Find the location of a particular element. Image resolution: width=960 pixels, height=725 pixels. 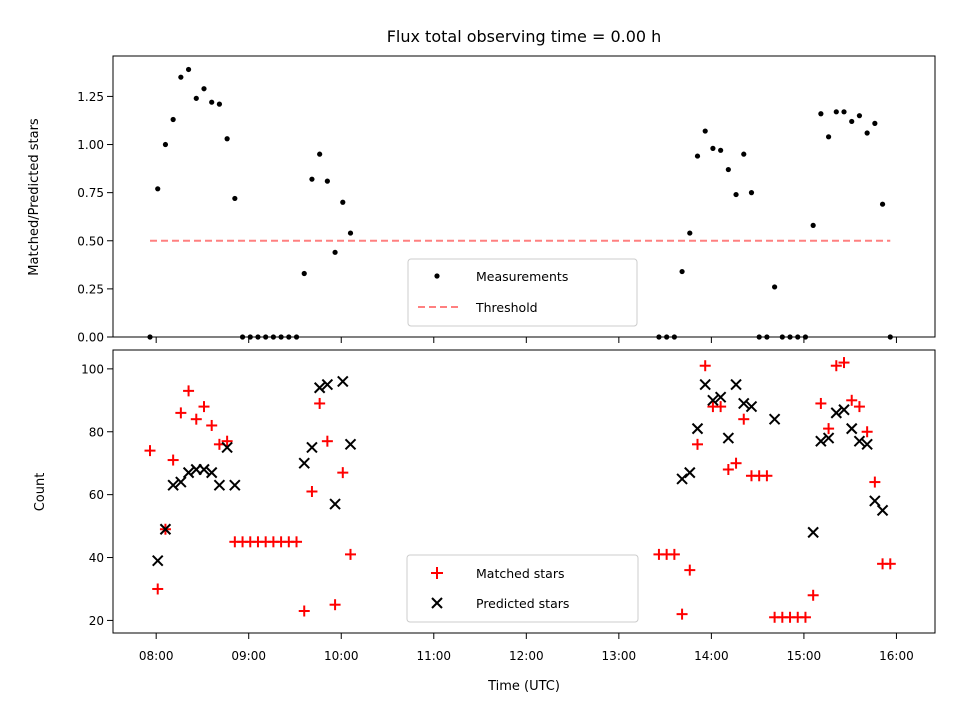

y-tick-label: 60 is located at coordinates (96, 495).